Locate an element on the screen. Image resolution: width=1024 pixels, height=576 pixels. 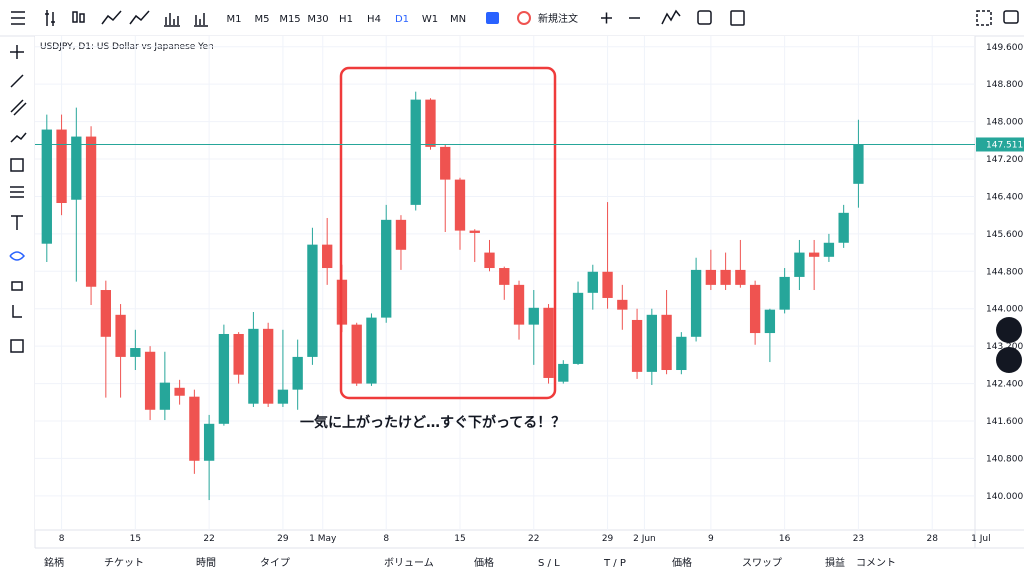
y-tick-label: 147.200 is located at coordinates (1004, 160).